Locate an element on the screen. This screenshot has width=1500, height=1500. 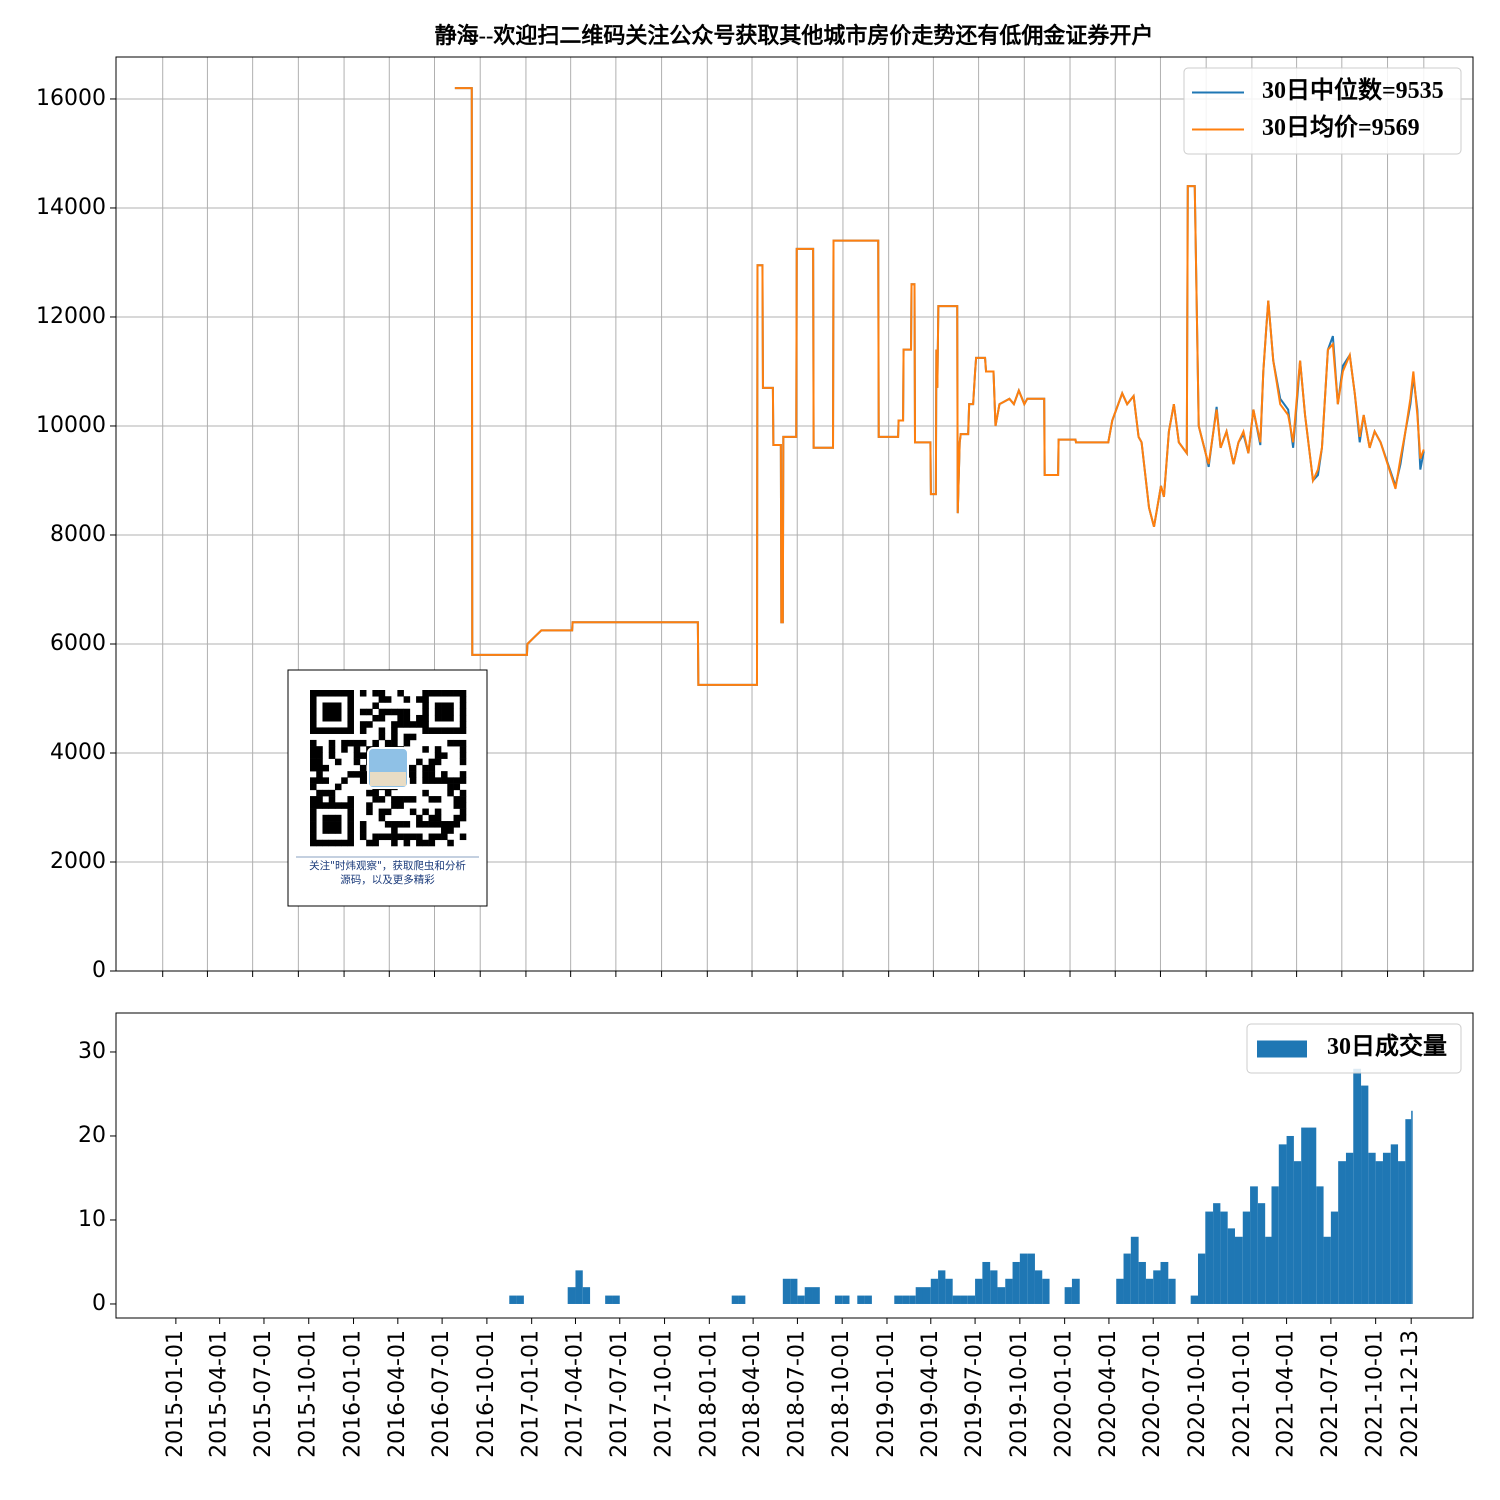
legend-label: 30日中位数=9535 is located at coordinates (1353, 90).